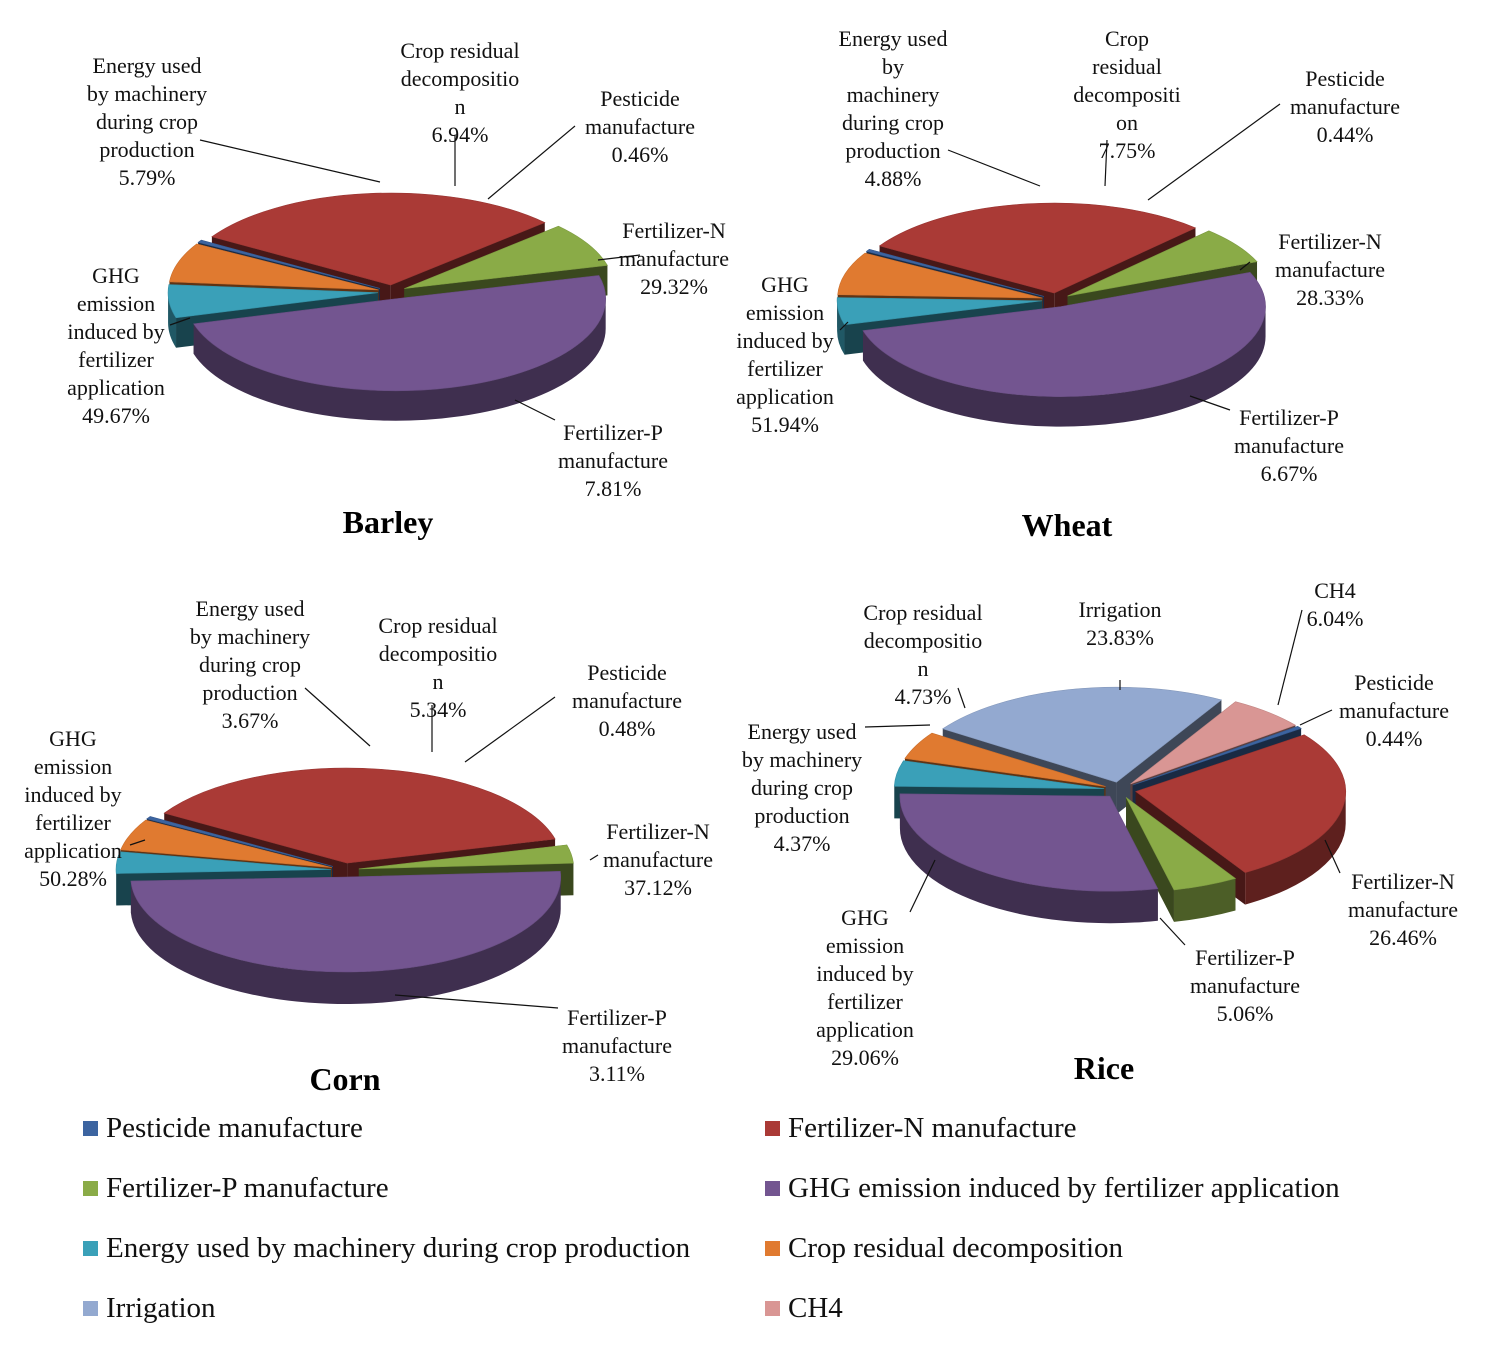 This screenshot has height=1350, width=1486. Describe the element at coordinates (617, 1045) in the screenshot. I see `data-label-fertP: Fertilizer-P manufacture 3.11%` at that location.